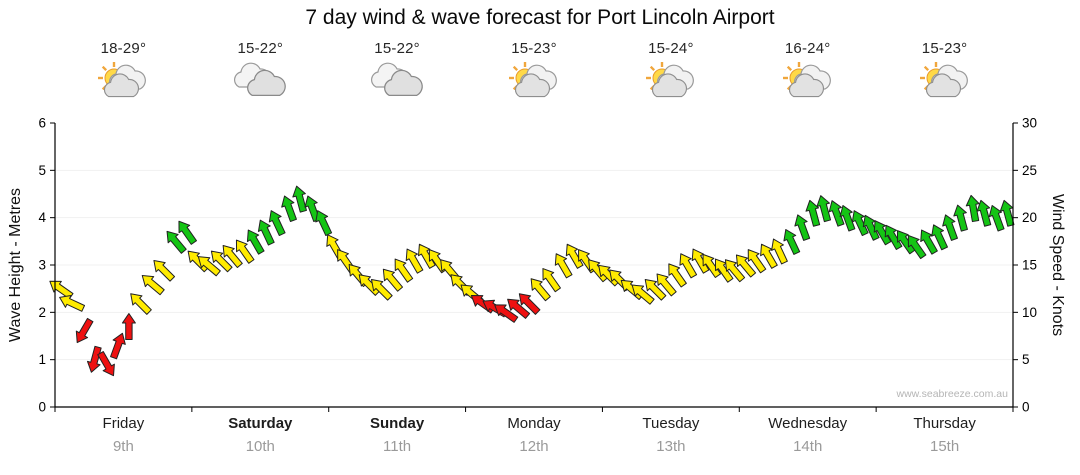 Image resolution: width=1080 pixels, height=475 pixels. Describe the element at coordinates (42, 407) in the screenshot. I see `left-tick-label: 0` at that location.